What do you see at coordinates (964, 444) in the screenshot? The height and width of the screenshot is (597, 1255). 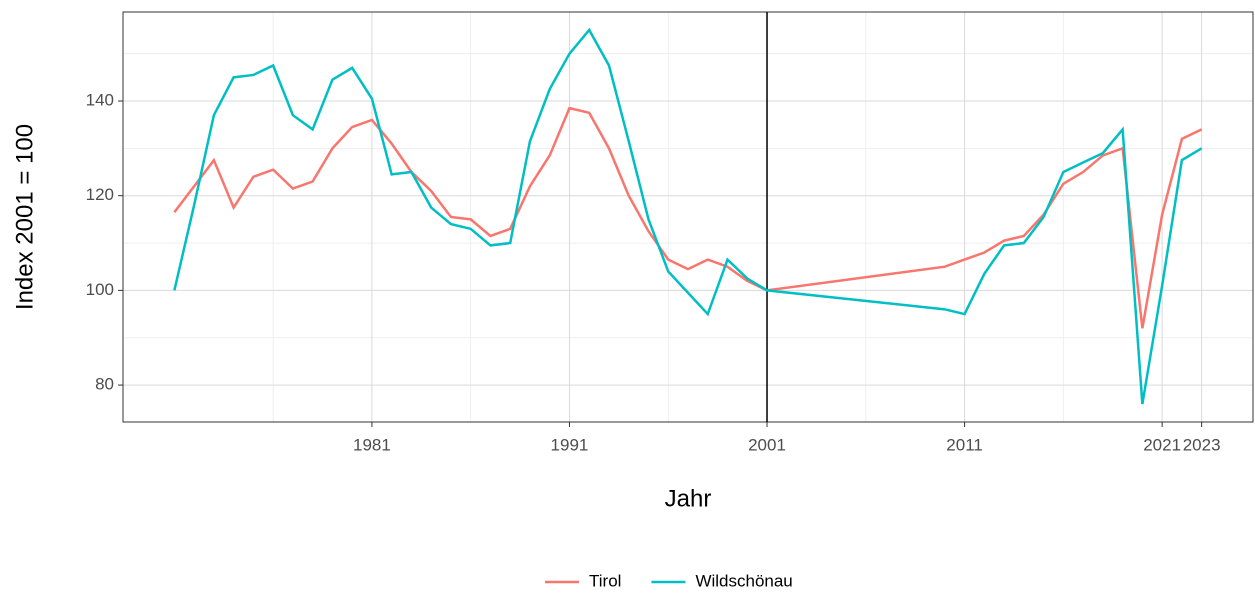 I see `x-tick-label: 2011` at bounding box center [964, 444].